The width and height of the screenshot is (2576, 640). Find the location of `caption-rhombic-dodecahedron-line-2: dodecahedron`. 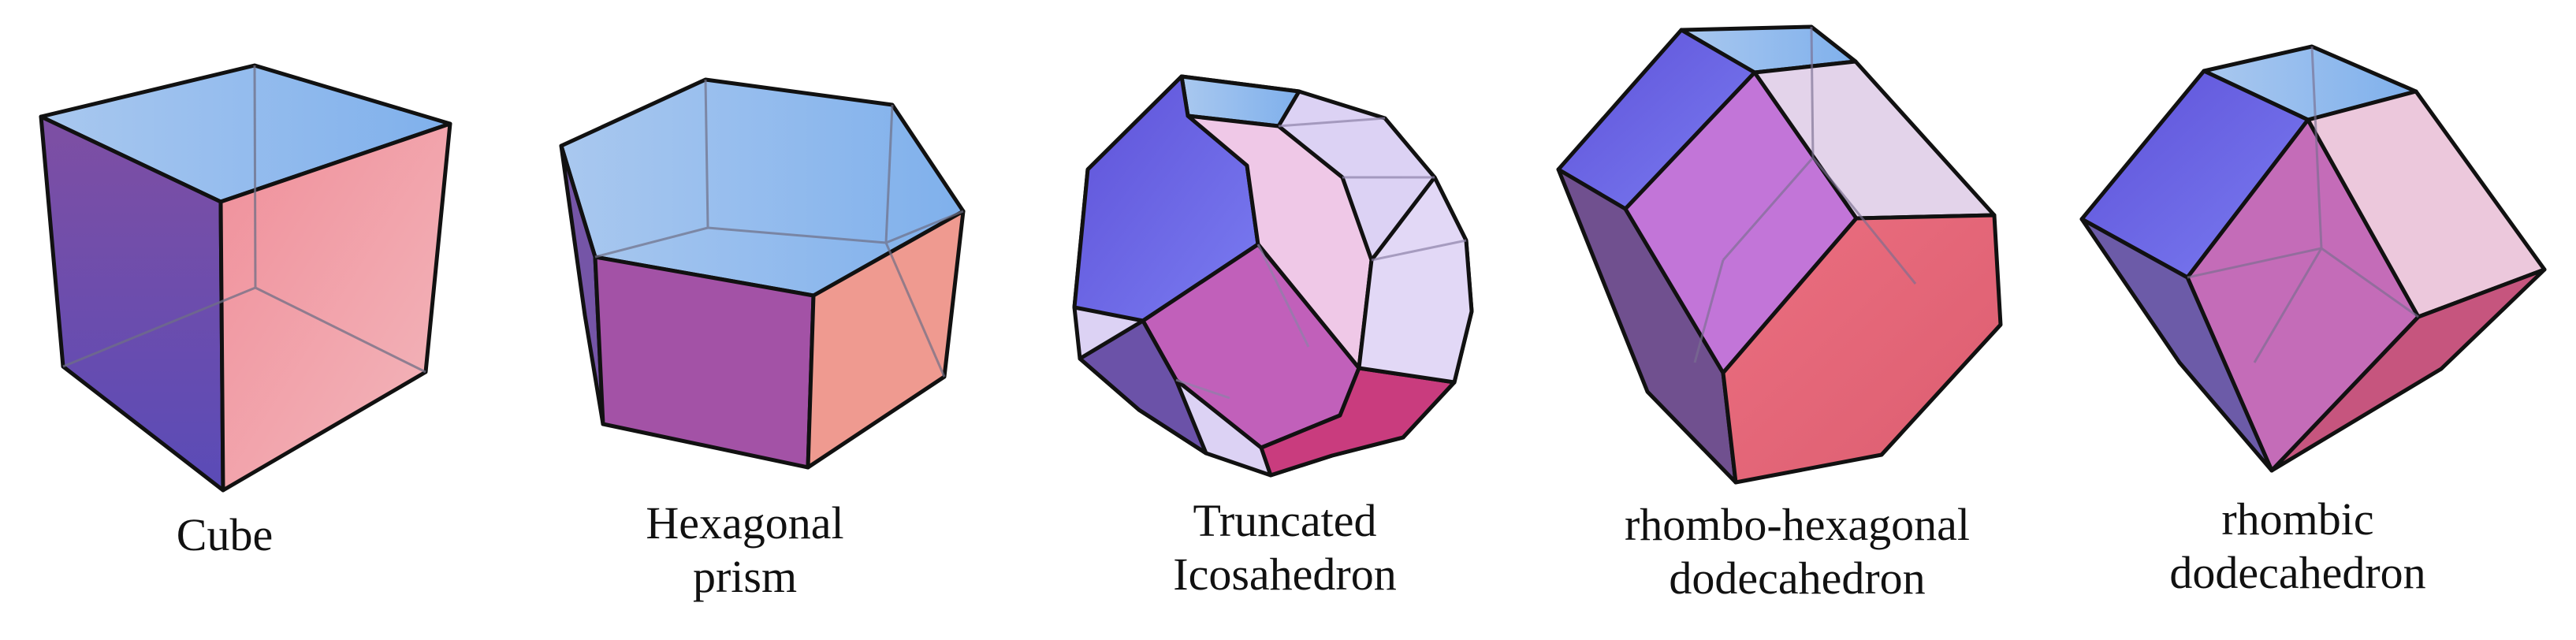

caption-rhombic-dodecahedron-line-2: dodecahedron is located at coordinates (2297, 572).